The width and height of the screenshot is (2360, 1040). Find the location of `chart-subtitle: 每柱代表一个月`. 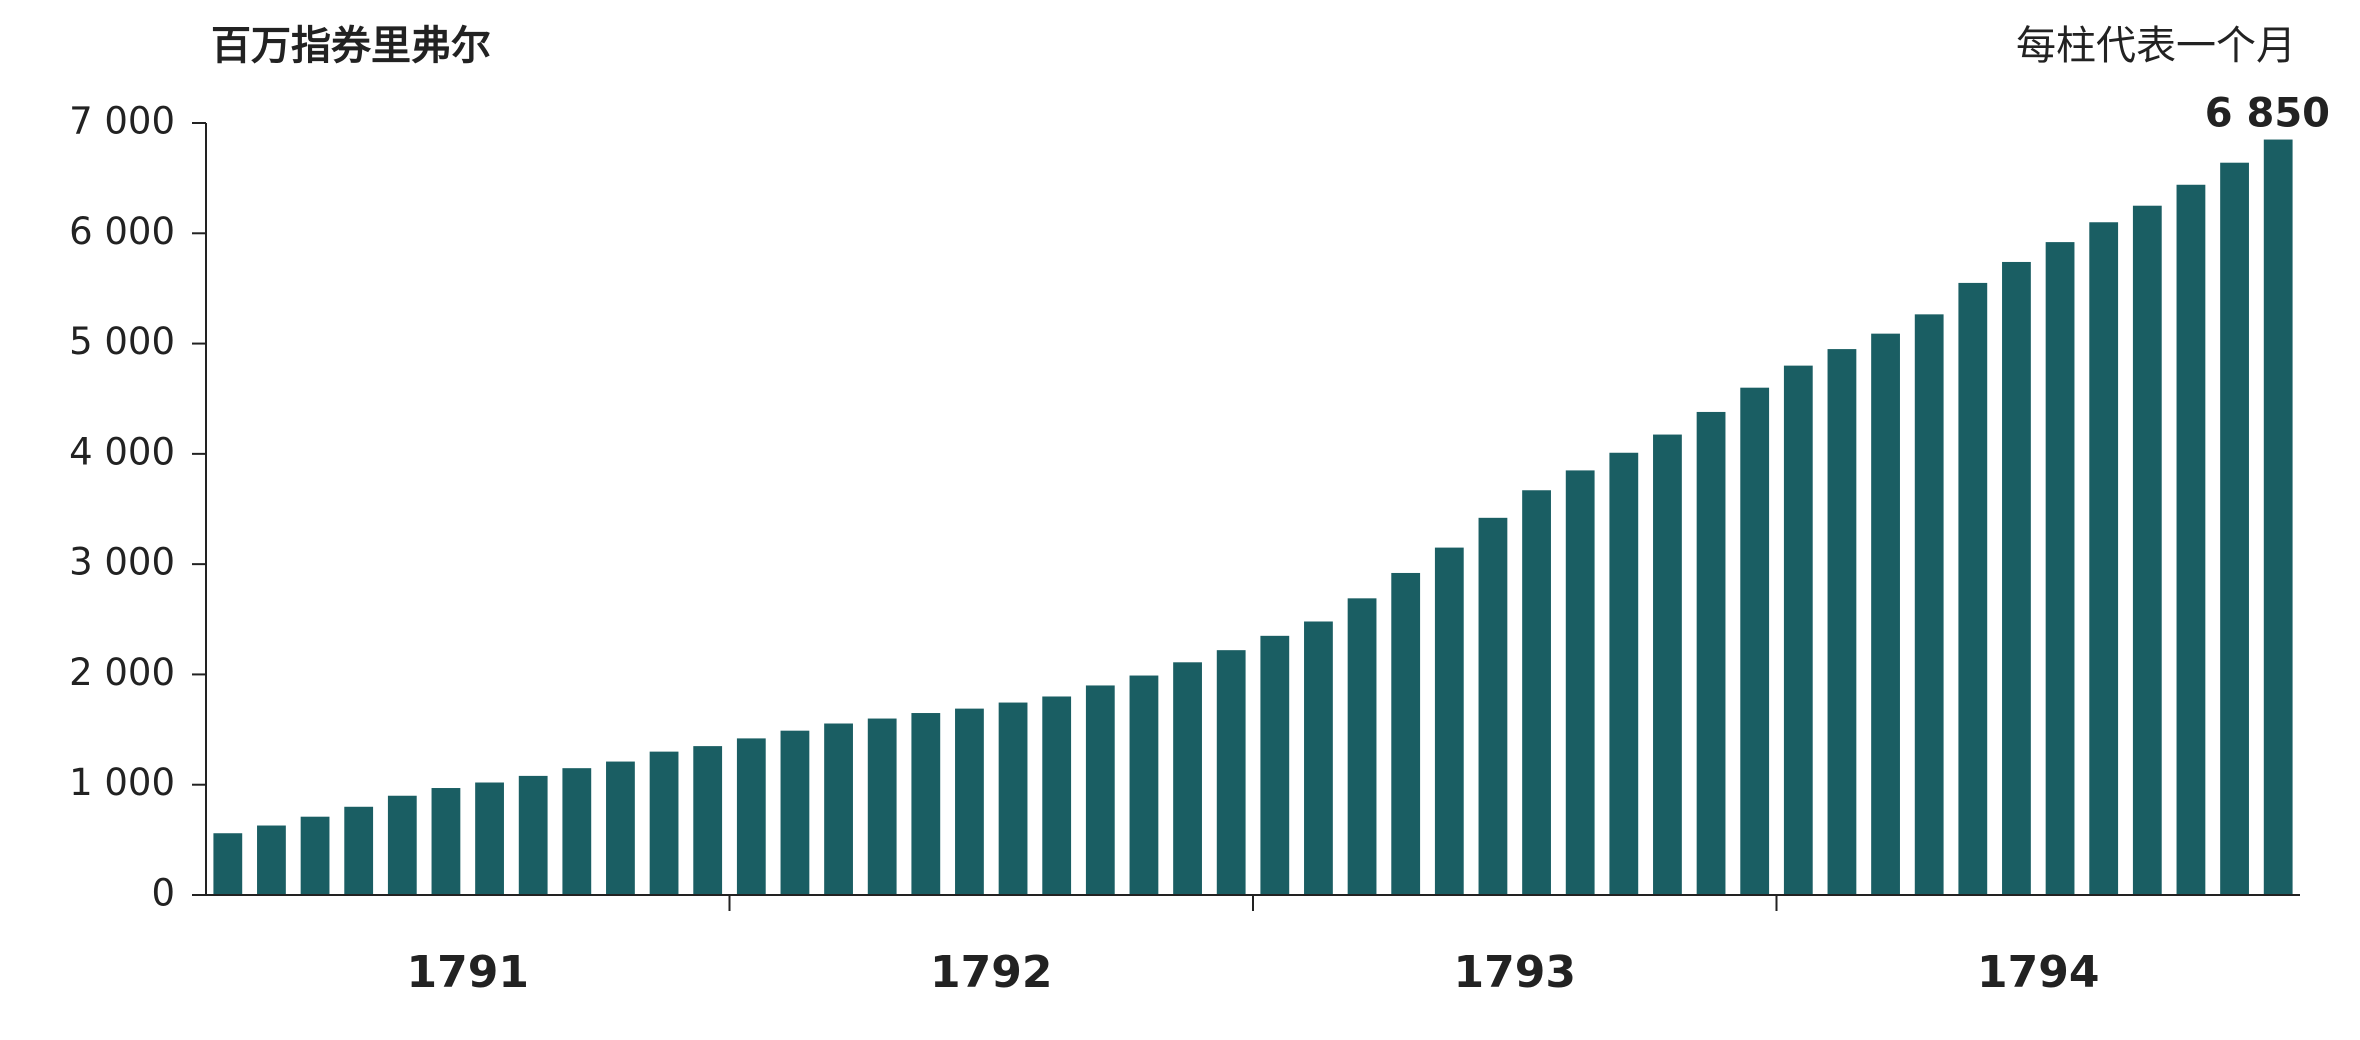

chart-subtitle: 每柱代表一个月 is located at coordinates (2156, 46).